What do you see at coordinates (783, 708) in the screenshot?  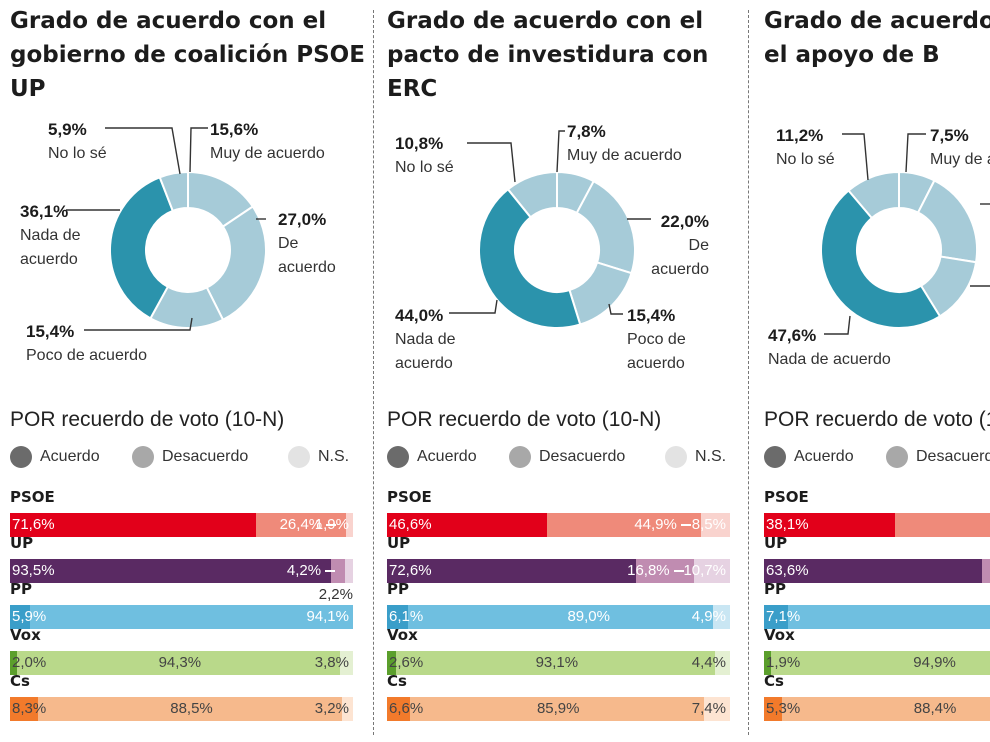 I see `bar-value-acuerdo: 5,3%` at bounding box center [783, 708].